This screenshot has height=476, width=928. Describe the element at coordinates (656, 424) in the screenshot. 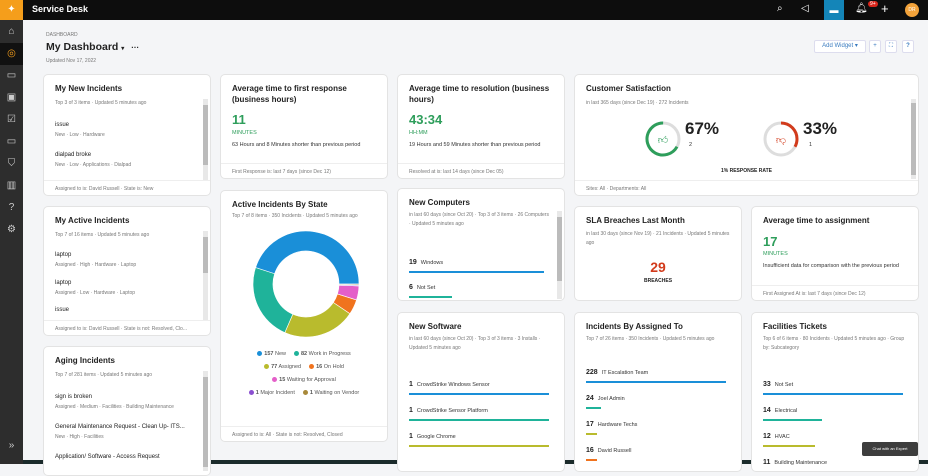

I see `bar-item: 17 Hardware Techs` at that location.